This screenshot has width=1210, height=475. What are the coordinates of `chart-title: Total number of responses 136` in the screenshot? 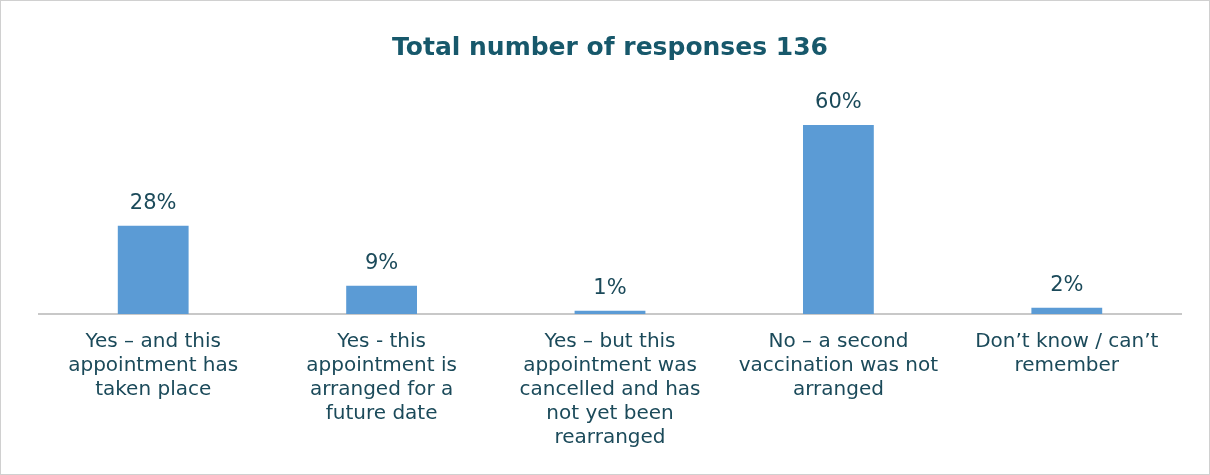 It's located at (610, 46).